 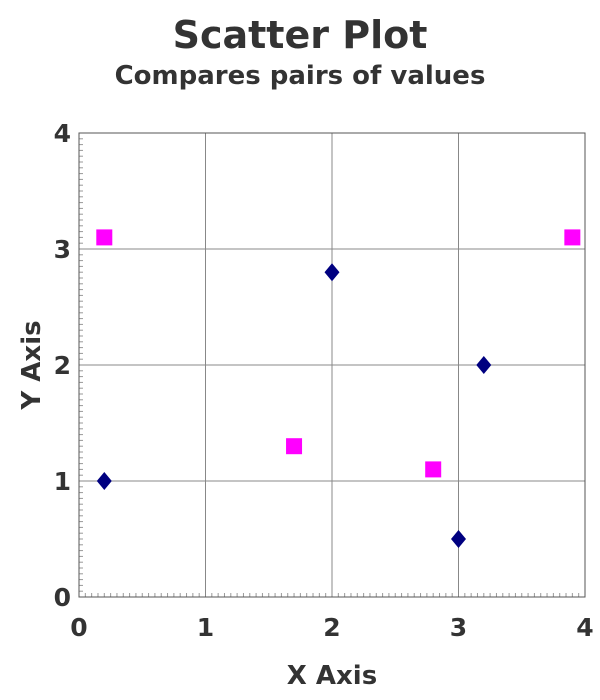 What do you see at coordinates (300, 76) in the screenshot?
I see `chart-subtitle: Compares pairs of values` at bounding box center [300, 76].